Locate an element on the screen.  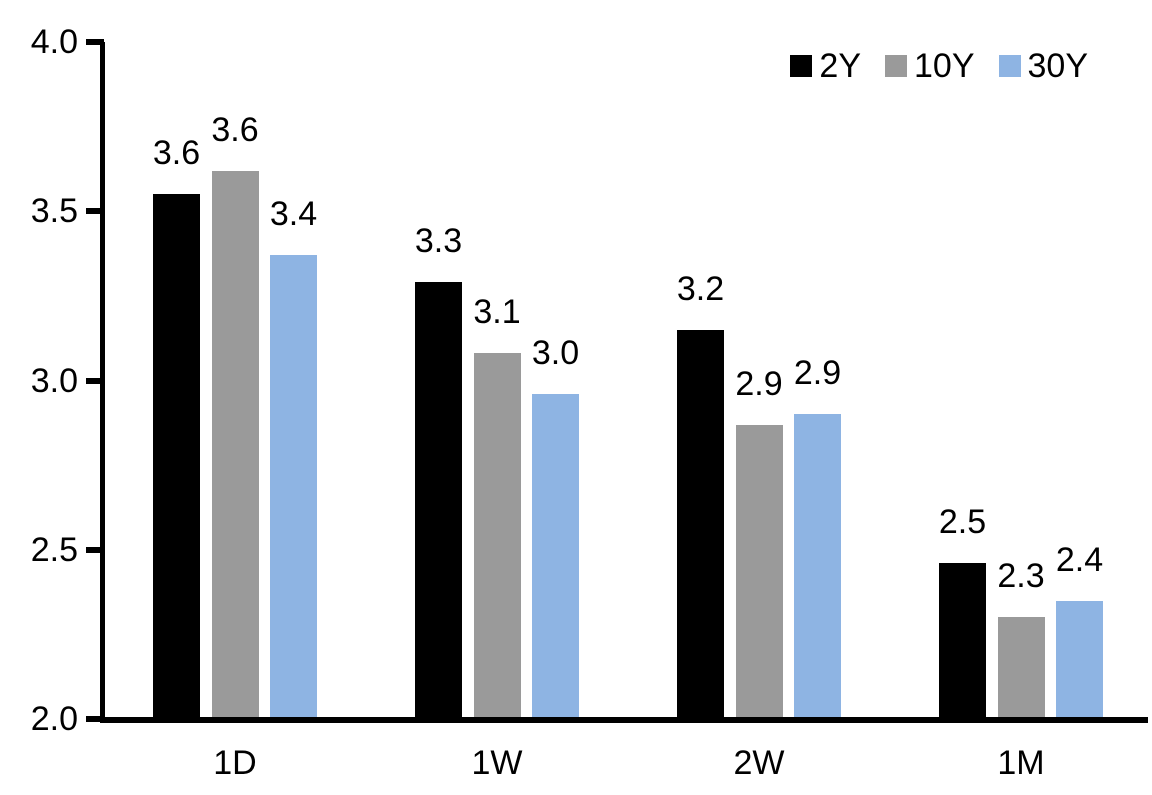
legend-label-30y: 30Y is located at coordinates (1058, 66).